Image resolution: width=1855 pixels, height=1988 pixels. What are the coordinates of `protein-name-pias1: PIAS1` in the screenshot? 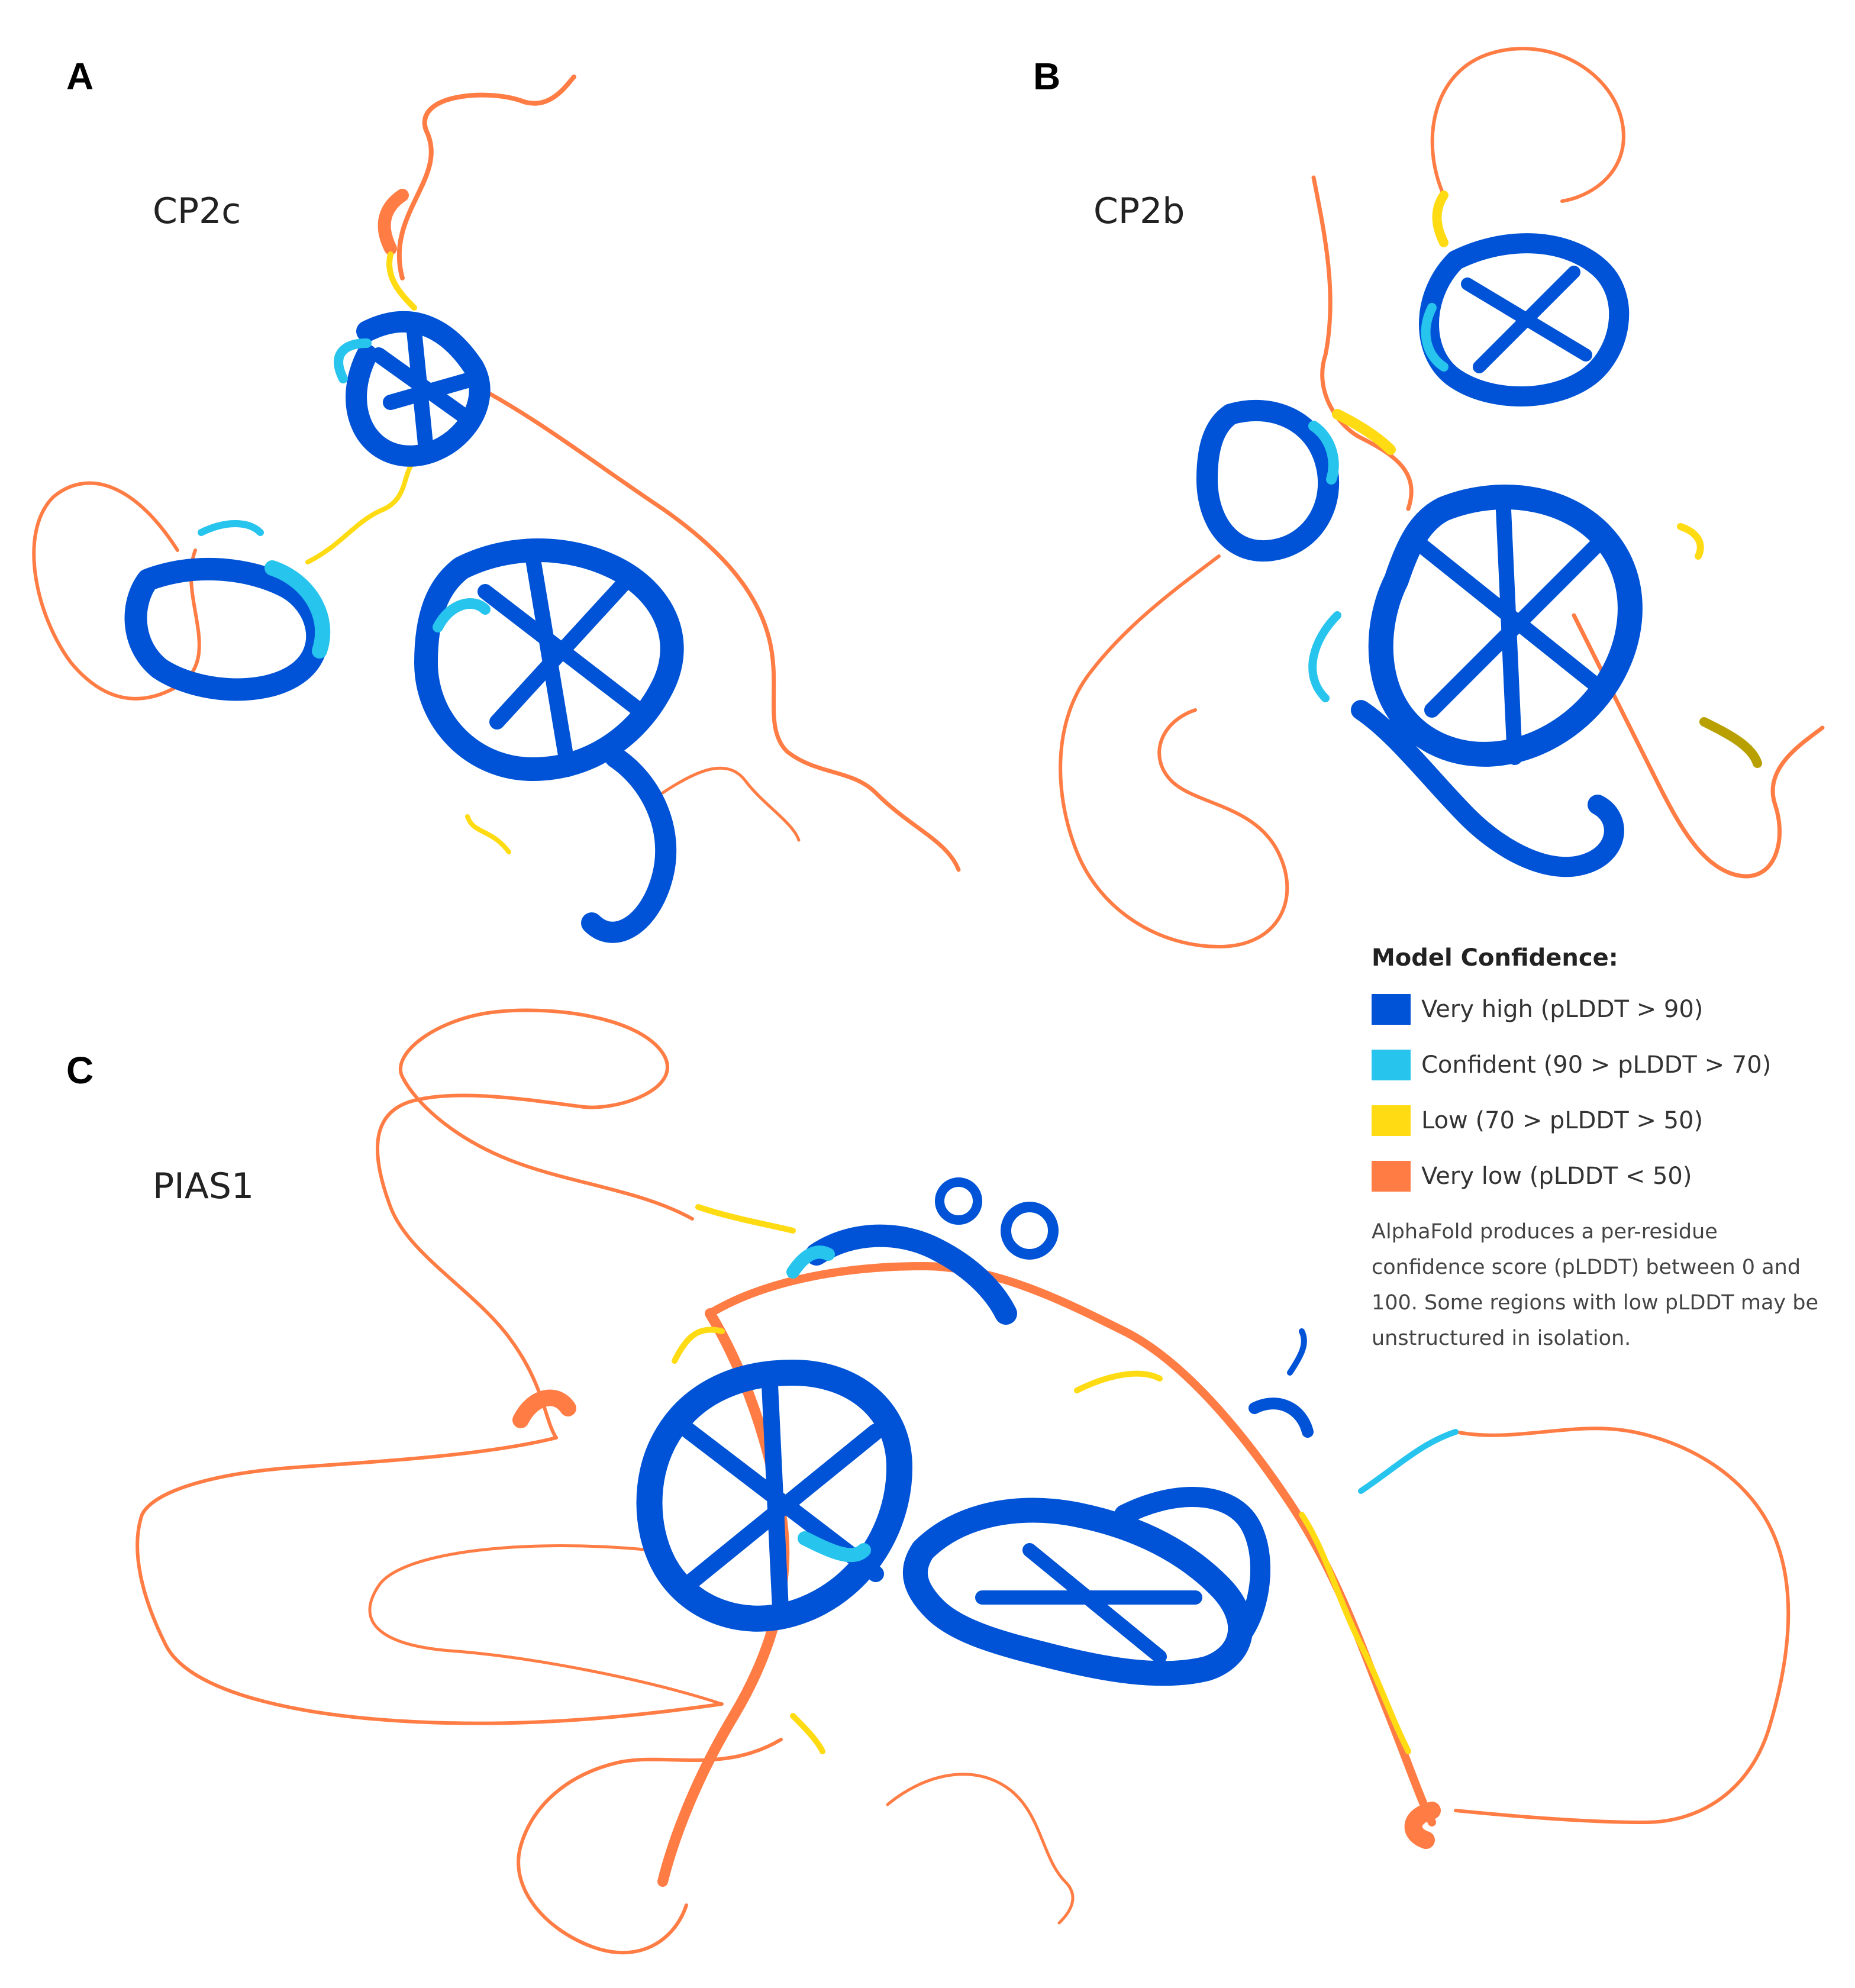 It's located at (203, 1186).